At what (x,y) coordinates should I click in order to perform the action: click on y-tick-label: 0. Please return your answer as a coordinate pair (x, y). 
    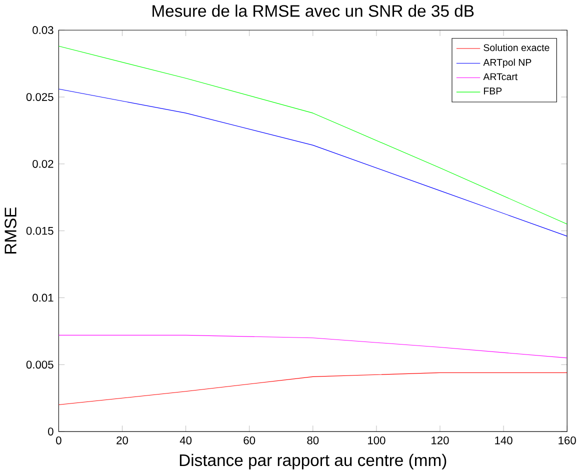
    Looking at the image, I should click on (51, 432).